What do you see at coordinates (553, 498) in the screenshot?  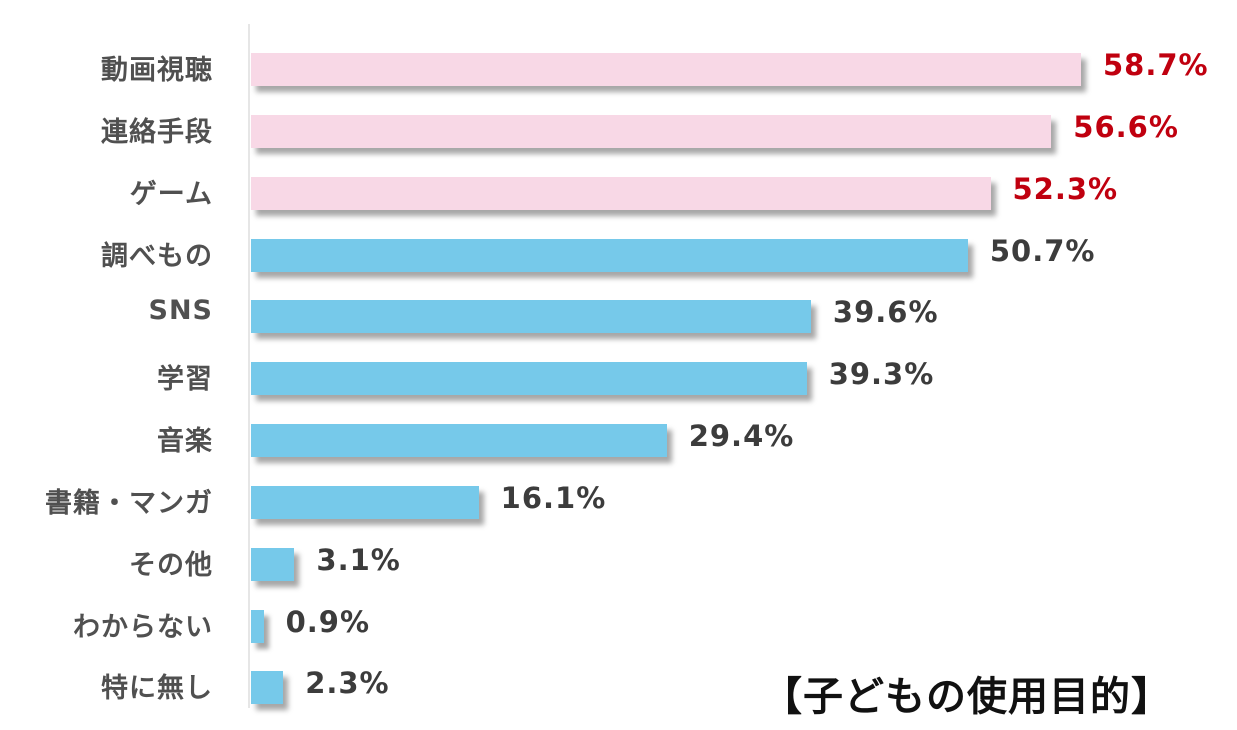 I see `value-label: 16.1%` at bounding box center [553, 498].